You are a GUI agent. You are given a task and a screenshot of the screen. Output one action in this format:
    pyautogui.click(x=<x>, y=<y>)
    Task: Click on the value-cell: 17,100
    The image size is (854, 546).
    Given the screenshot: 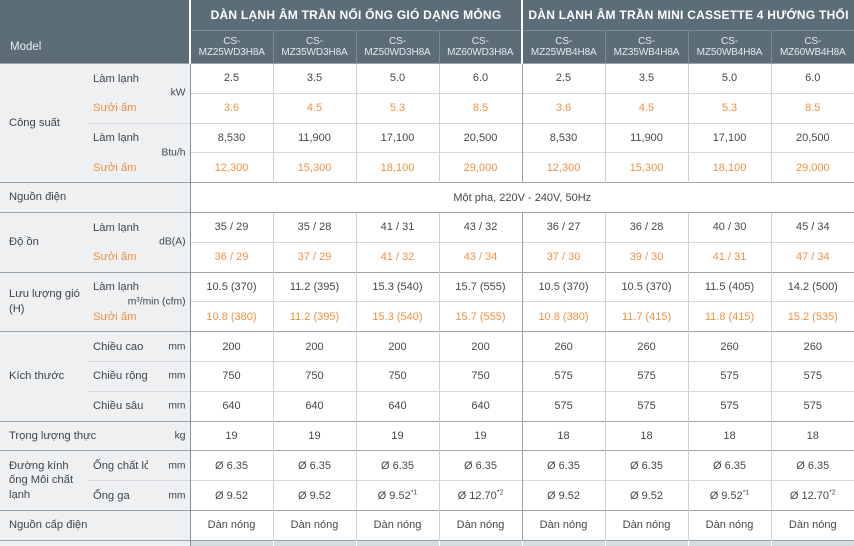 What is the action you would take?
    pyautogui.click(x=729, y=137)
    